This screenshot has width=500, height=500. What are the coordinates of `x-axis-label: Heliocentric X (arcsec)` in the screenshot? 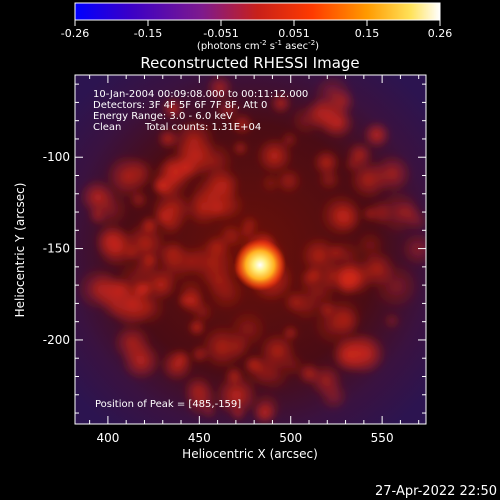 It's located at (250, 454).